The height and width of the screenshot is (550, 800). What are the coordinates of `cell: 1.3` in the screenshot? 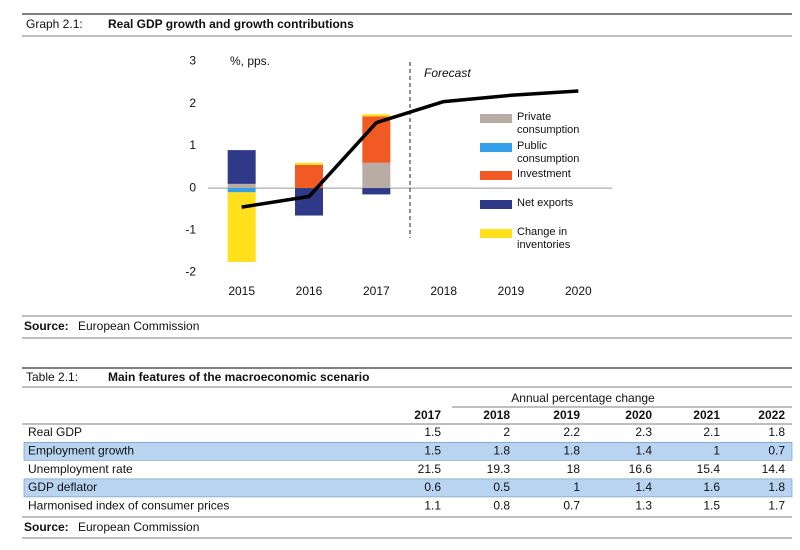 It's located at (643, 505).